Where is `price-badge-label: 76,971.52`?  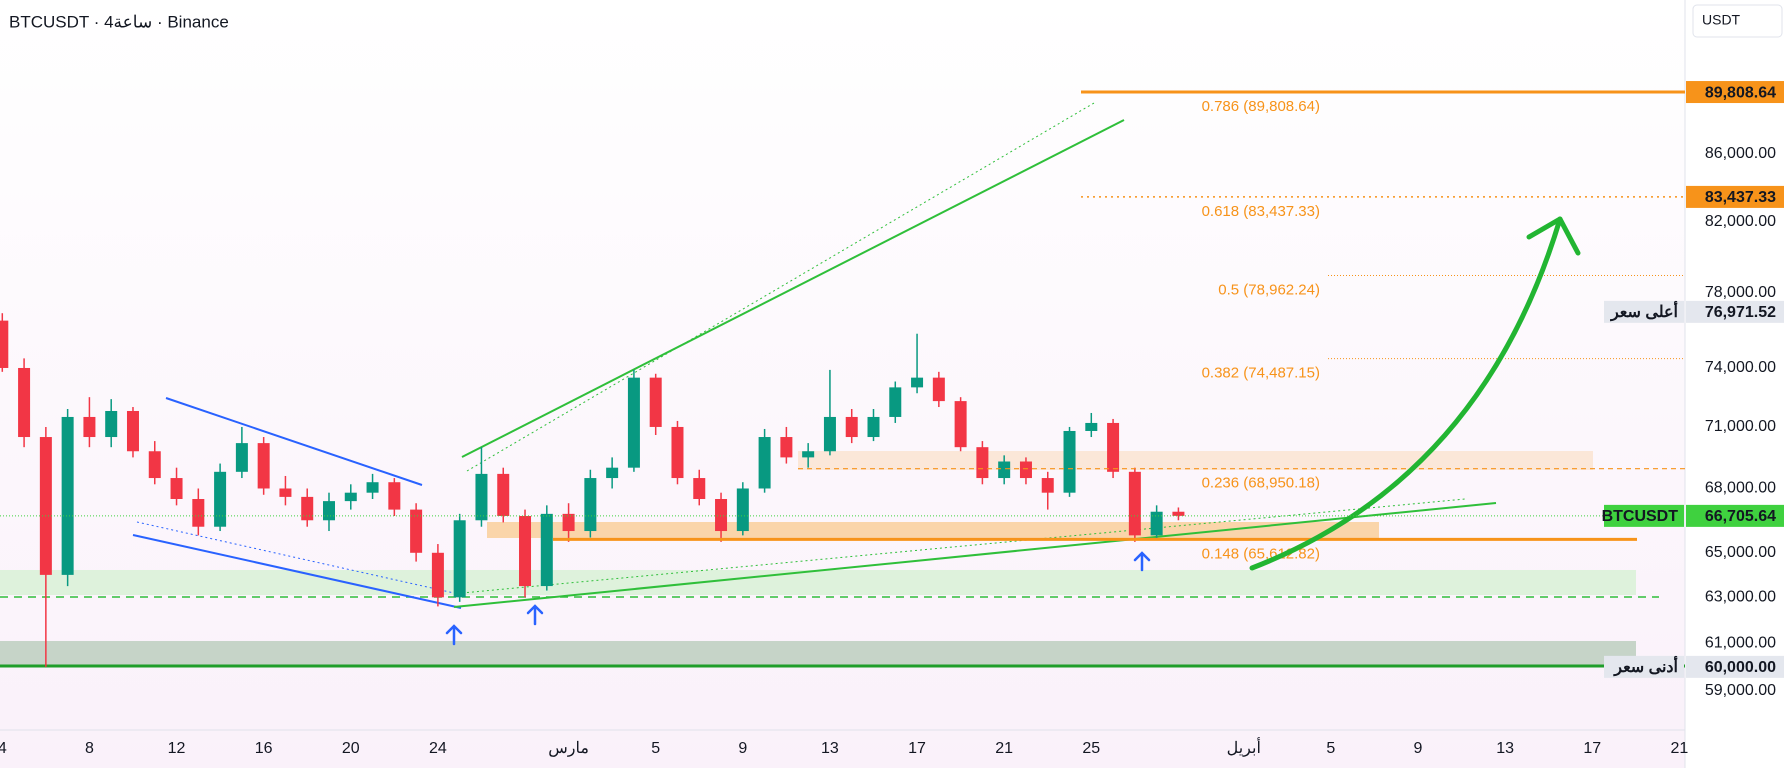 price-badge-label: 76,971.52 is located at coordinates (1740, 312).